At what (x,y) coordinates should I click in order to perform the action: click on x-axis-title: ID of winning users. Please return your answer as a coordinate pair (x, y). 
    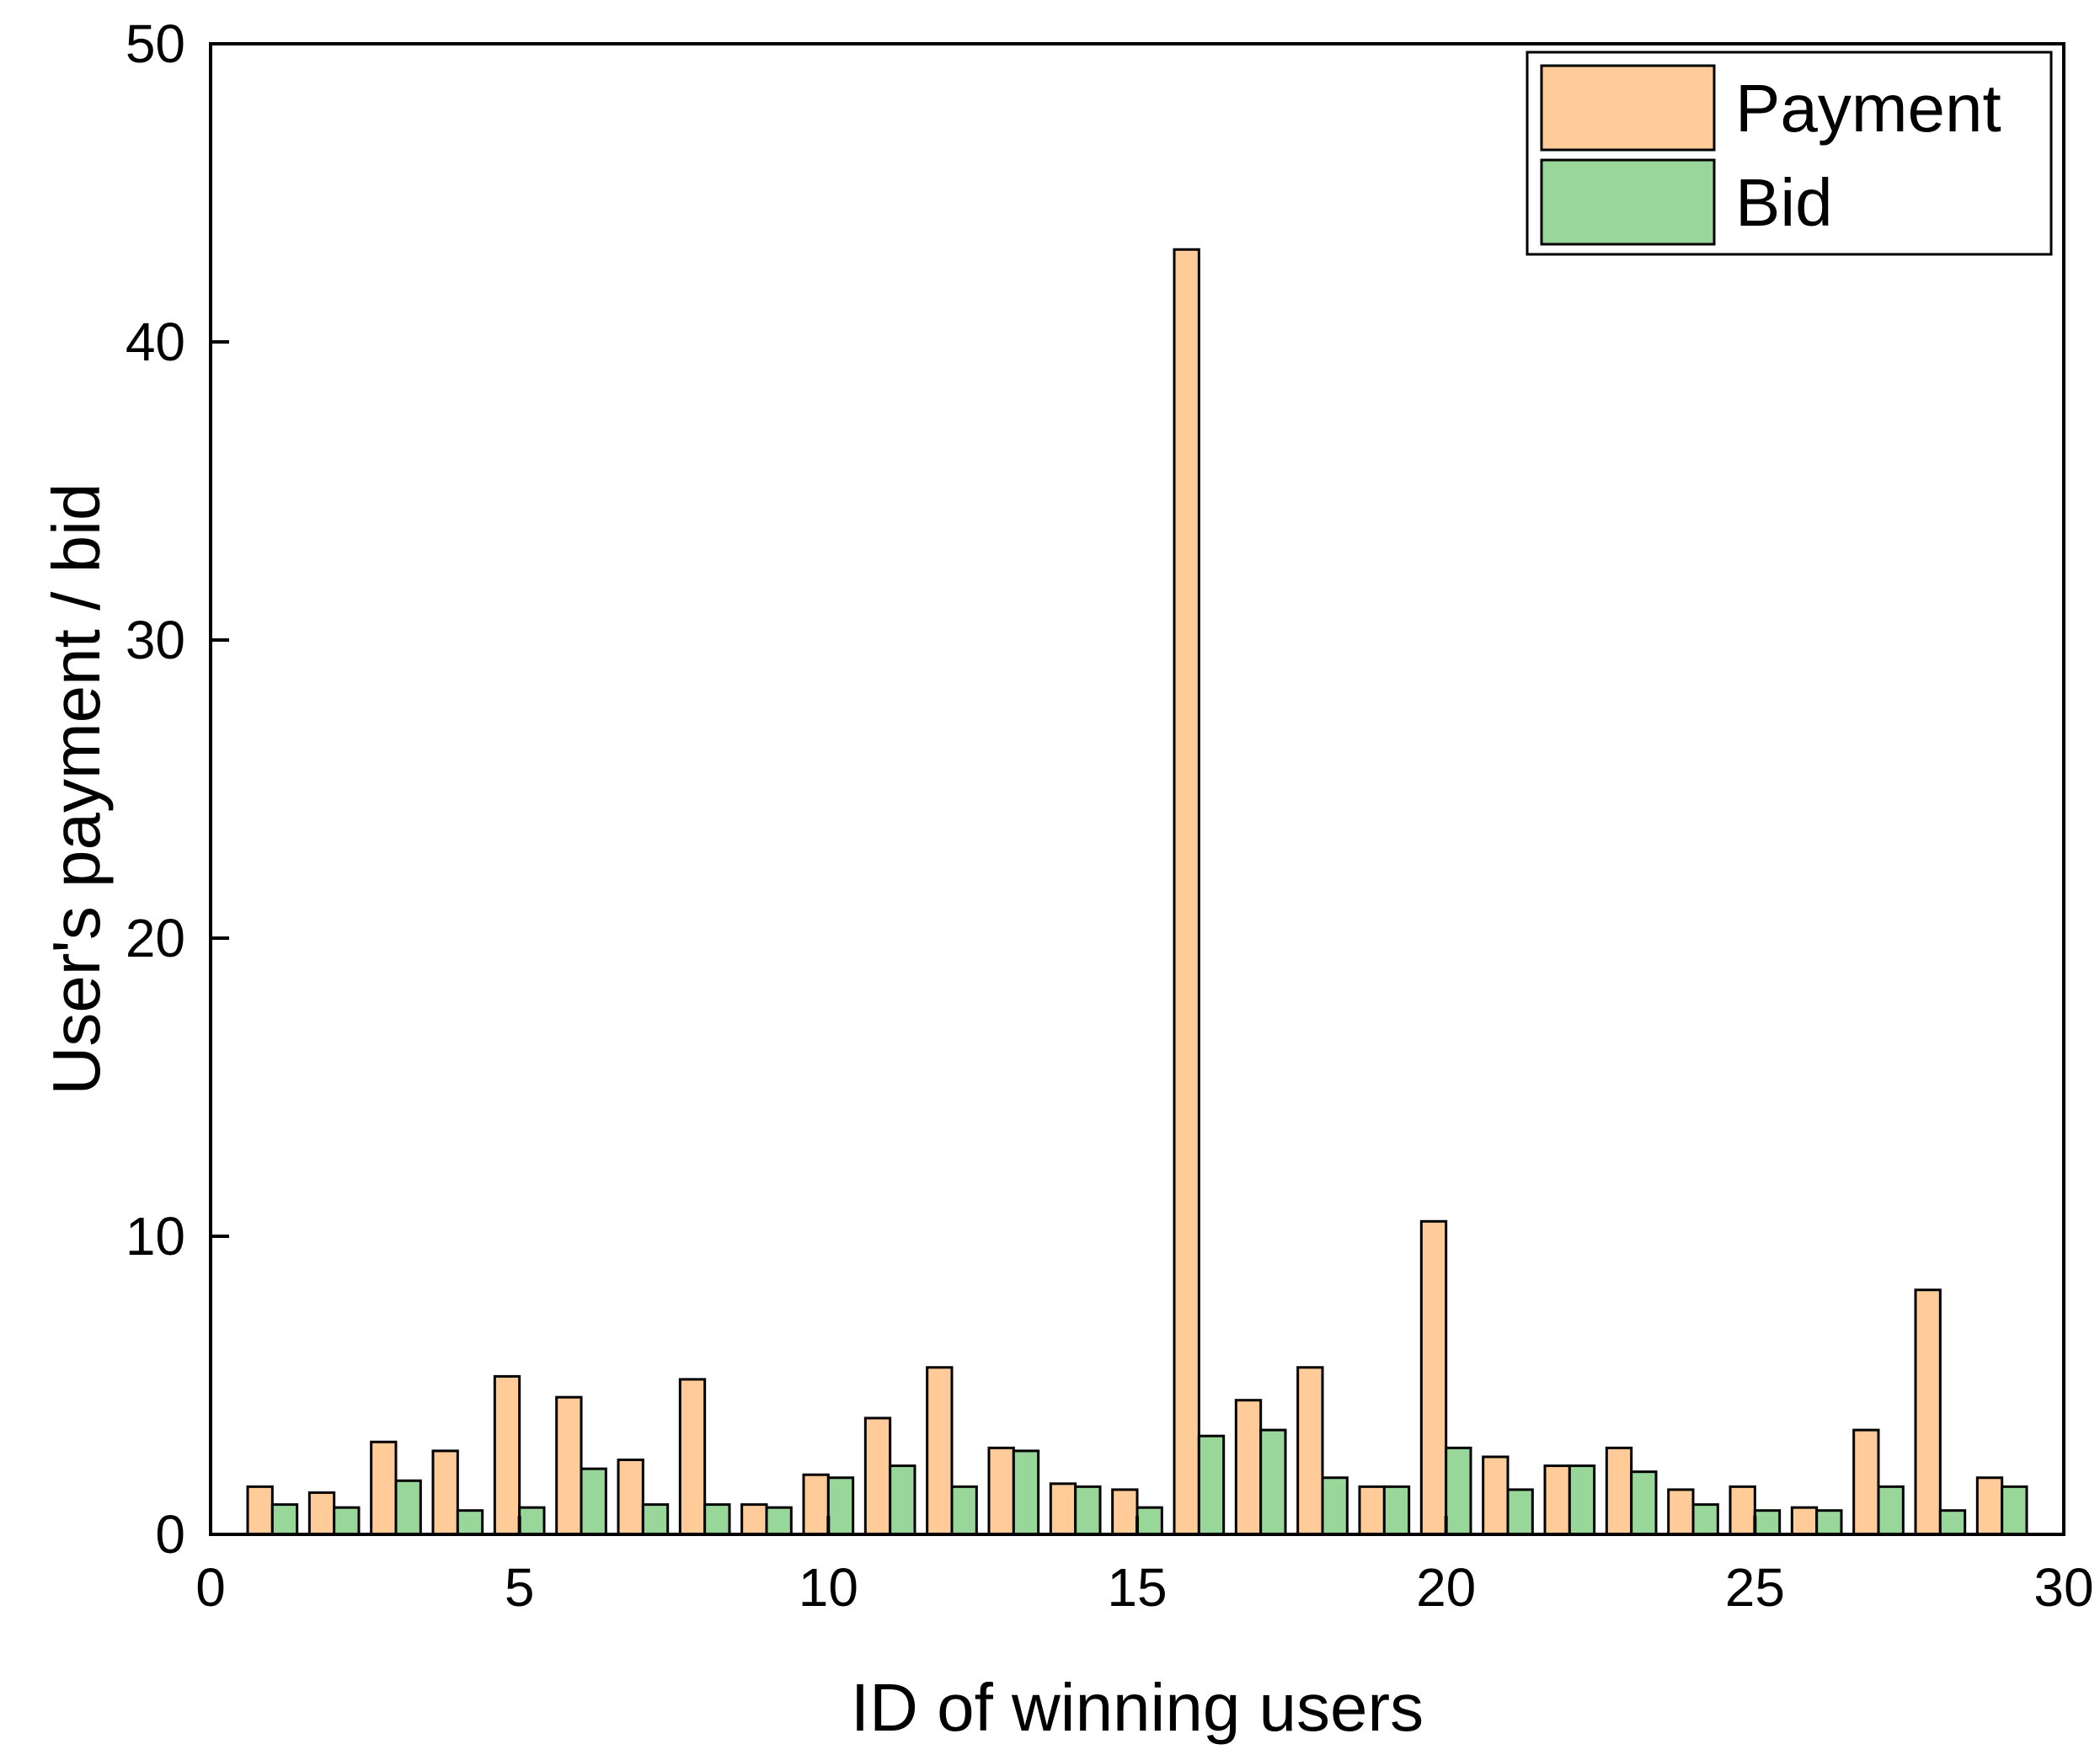
    Looking at the image, I should click on (1137, 1708).